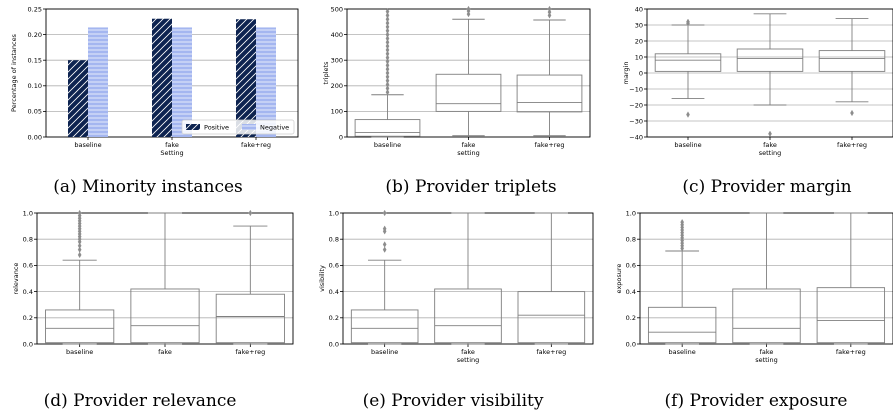 This screenshot has width=893, height=414. I want to click on legend-entry: Positive, so click(216, 128).